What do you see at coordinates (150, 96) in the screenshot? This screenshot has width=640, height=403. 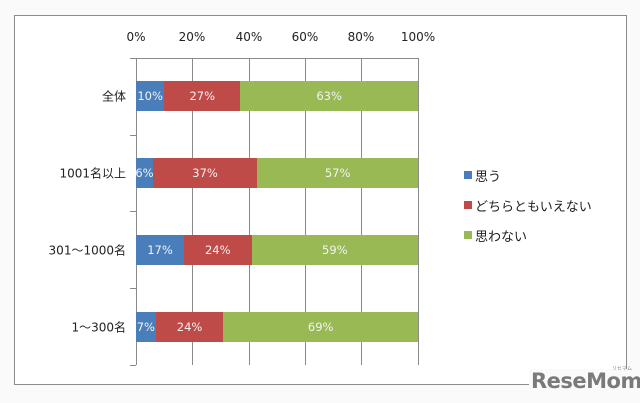 I see `bar-segment-agree: 10%` at bounding box center [150, 96].